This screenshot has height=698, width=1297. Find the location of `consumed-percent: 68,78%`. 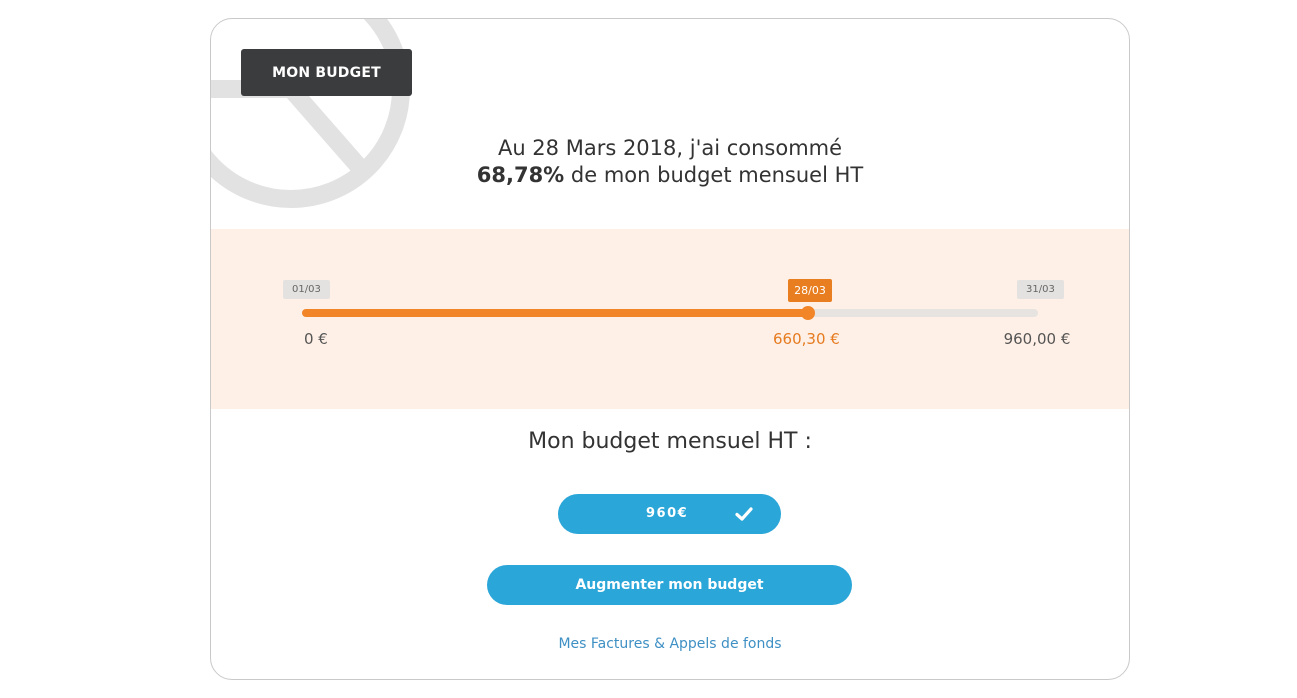

consumed-percent: 68,78% is located at coordinates (520, 175).